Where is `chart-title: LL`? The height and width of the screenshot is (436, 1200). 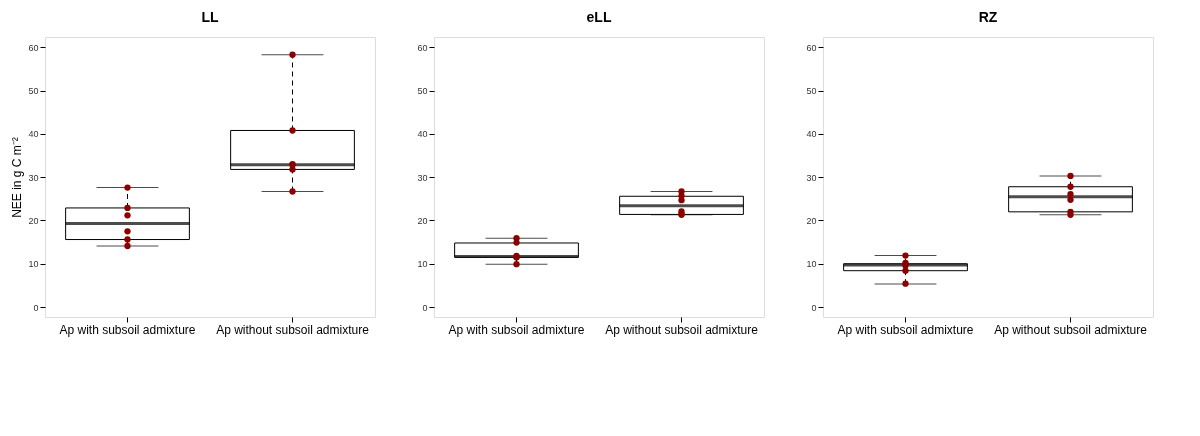
chart-title: LL is located at coordinates (210, 17).